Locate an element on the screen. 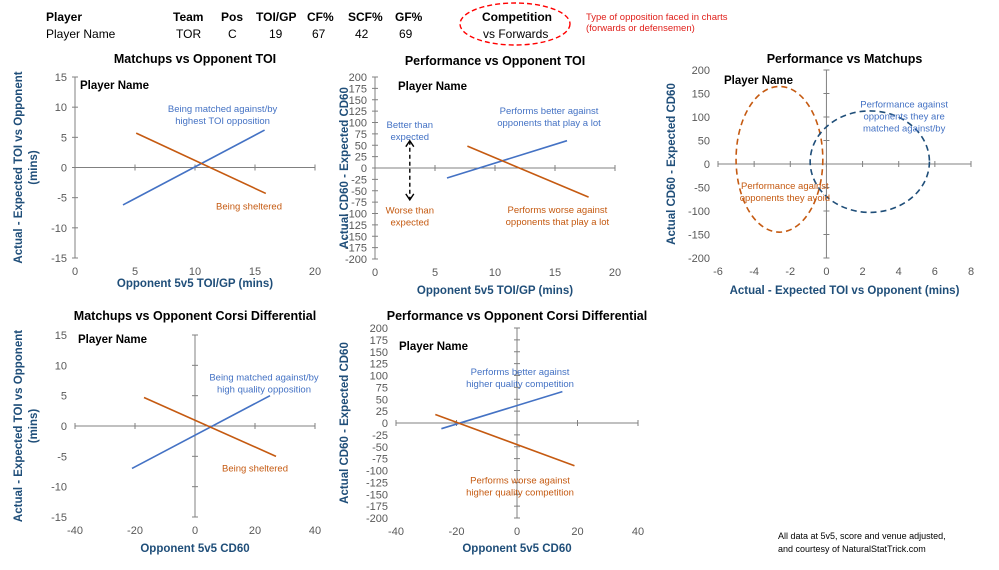  series-line-better is located at coordinates (502, 410).